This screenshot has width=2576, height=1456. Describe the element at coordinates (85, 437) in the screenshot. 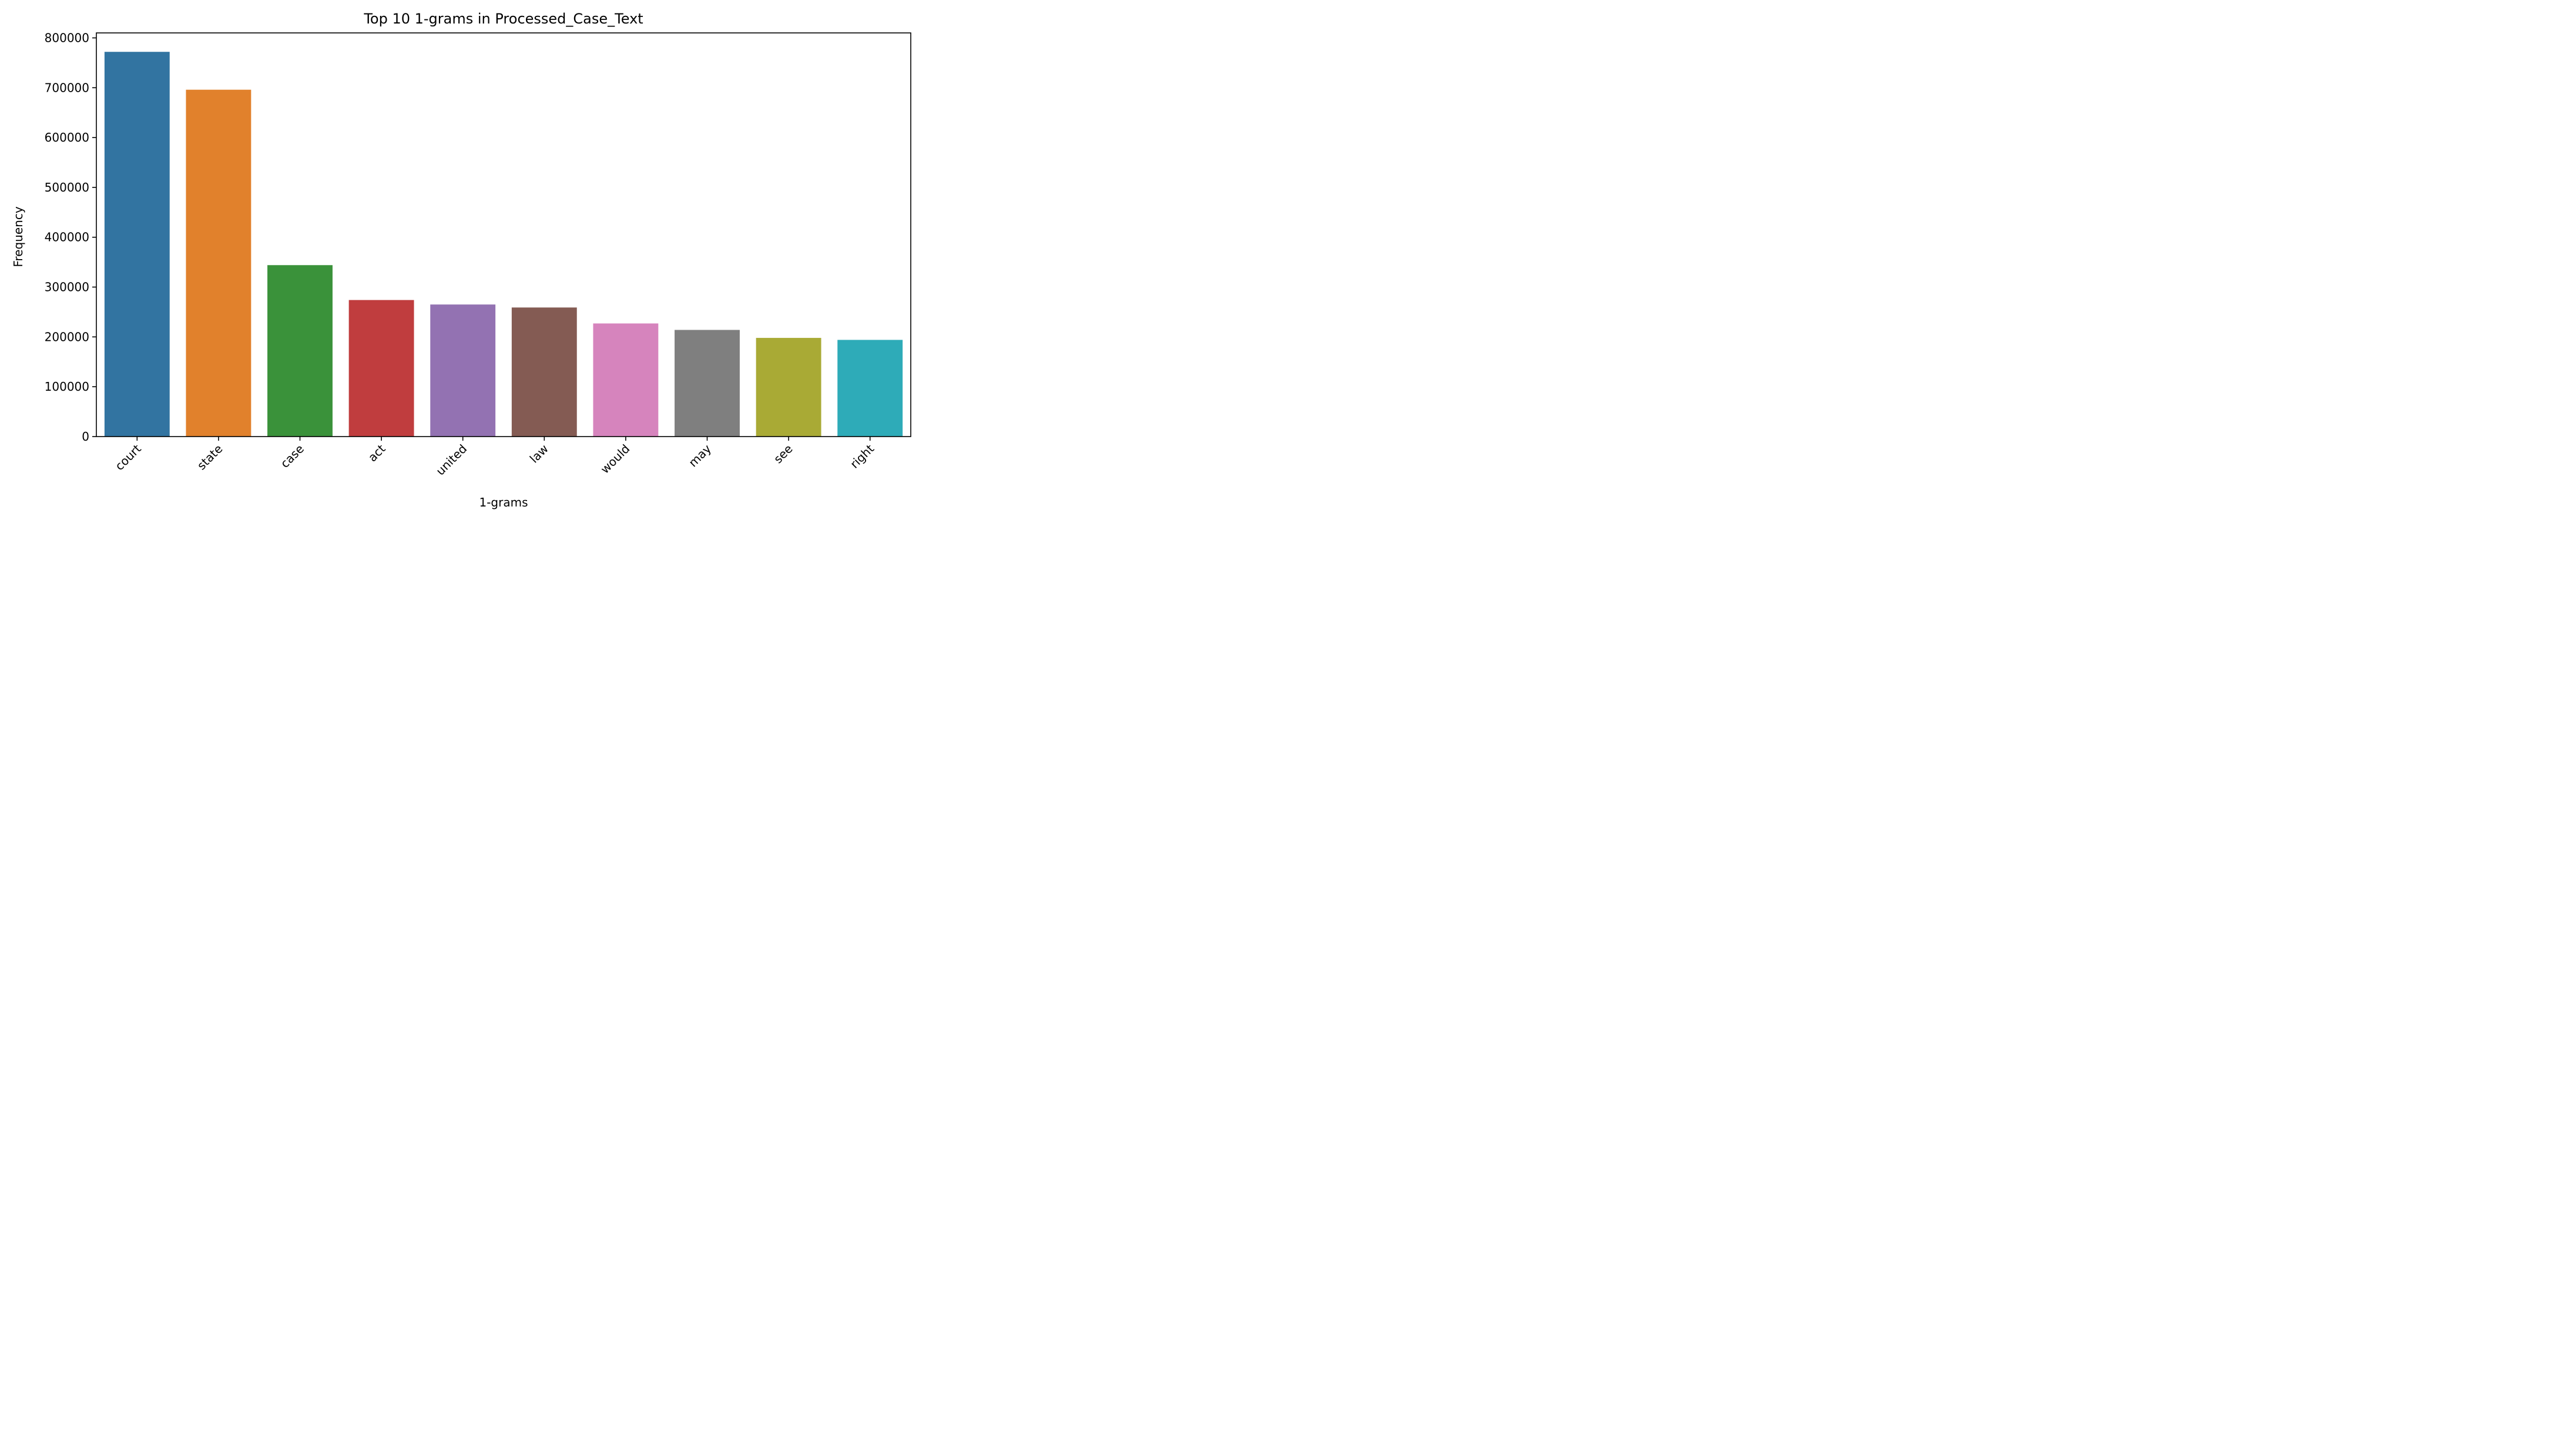

I see `y-tick-label: 0` at that location.